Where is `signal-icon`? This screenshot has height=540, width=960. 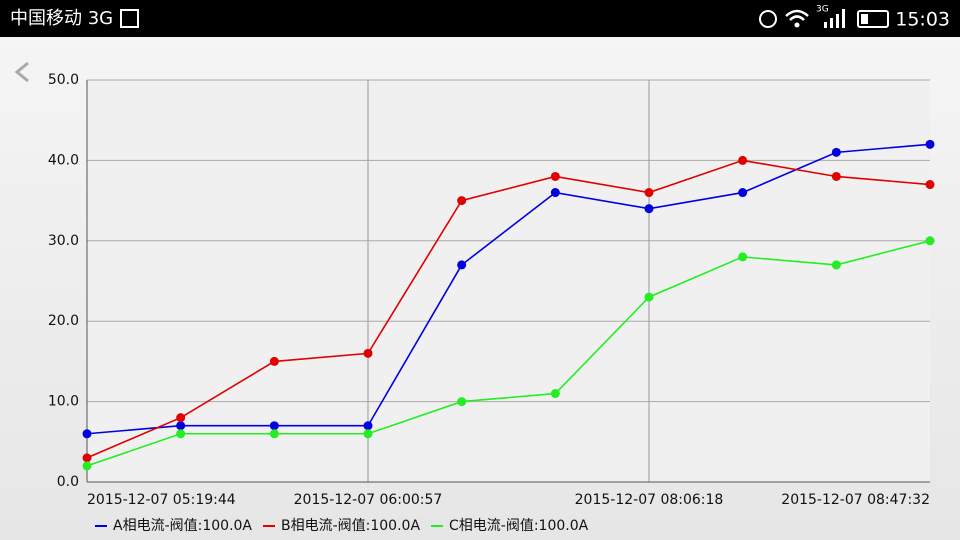
signal-icon is located at coordinates (834, 18).